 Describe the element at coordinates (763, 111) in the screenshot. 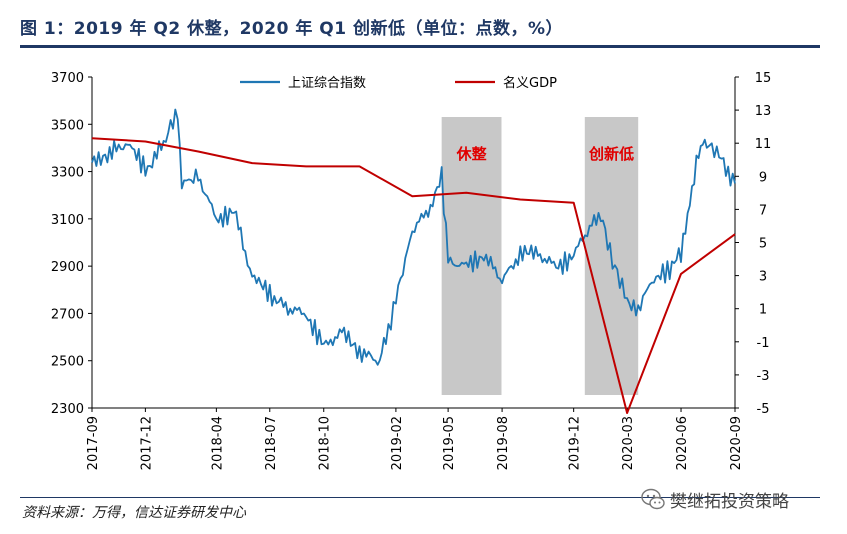

I see `right-tick-label: 13` at that location.